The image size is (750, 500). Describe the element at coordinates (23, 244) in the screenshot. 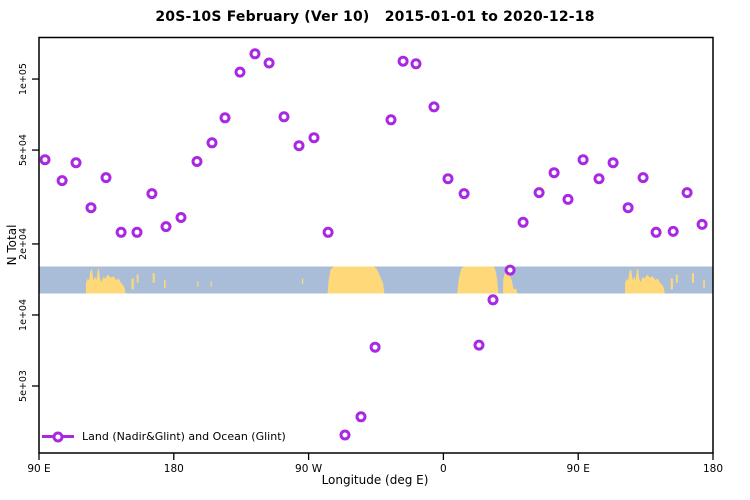

I see `y-tick-label: 2e+04` at that location.